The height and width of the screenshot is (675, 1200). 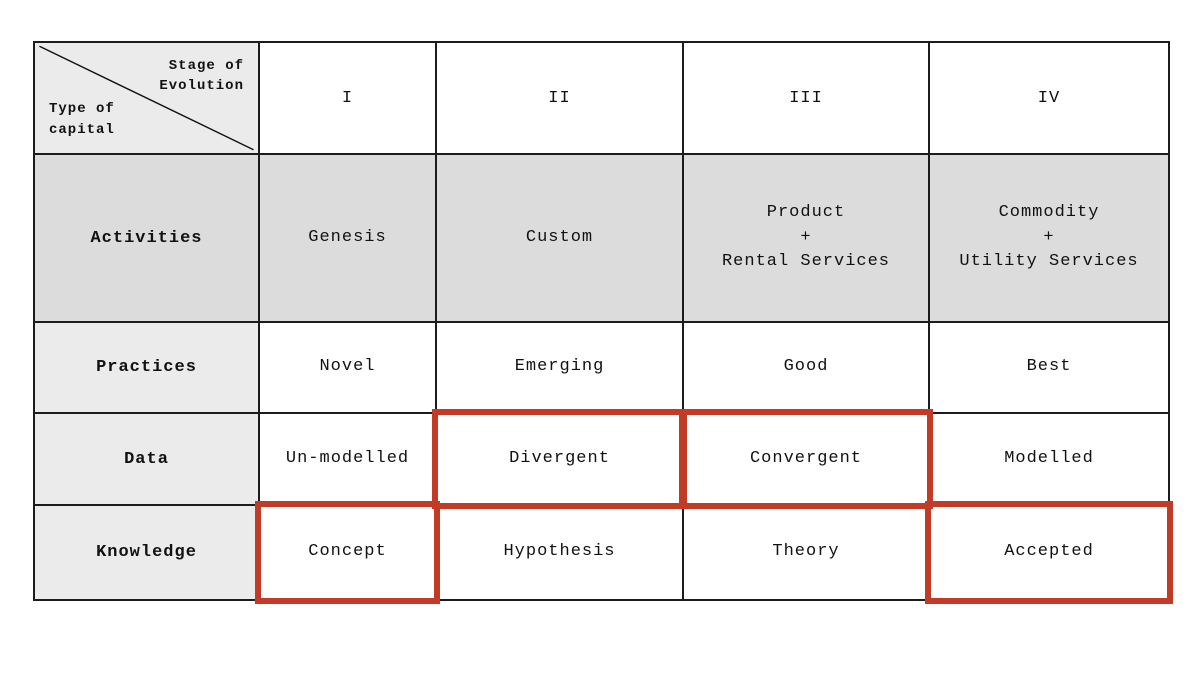 I want to click on stage-header-3: III, so click(x=806, y=98).